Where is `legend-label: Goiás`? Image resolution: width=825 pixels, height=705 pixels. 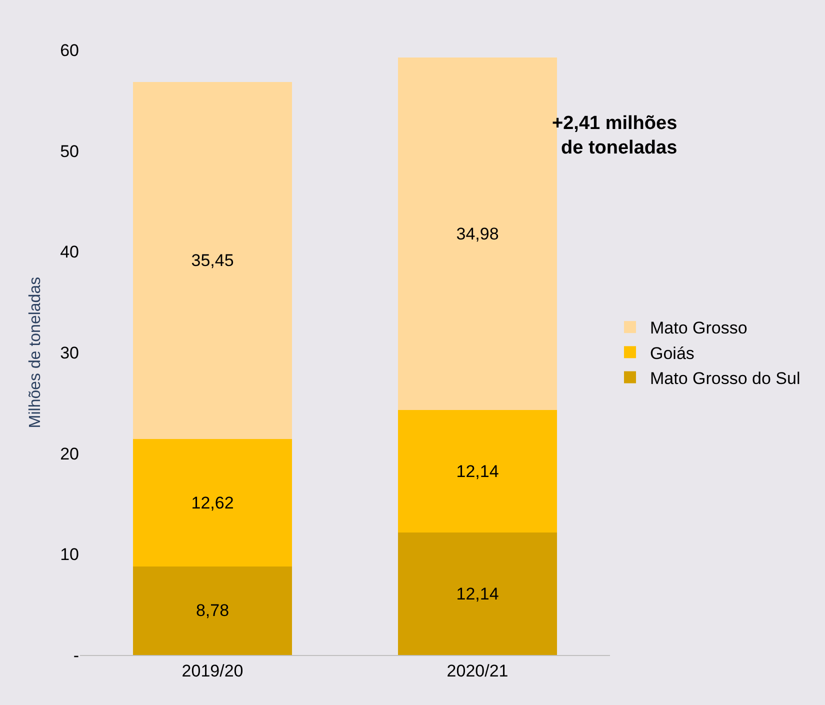
legend-label: Goiás is located at coordinates (672, 353).